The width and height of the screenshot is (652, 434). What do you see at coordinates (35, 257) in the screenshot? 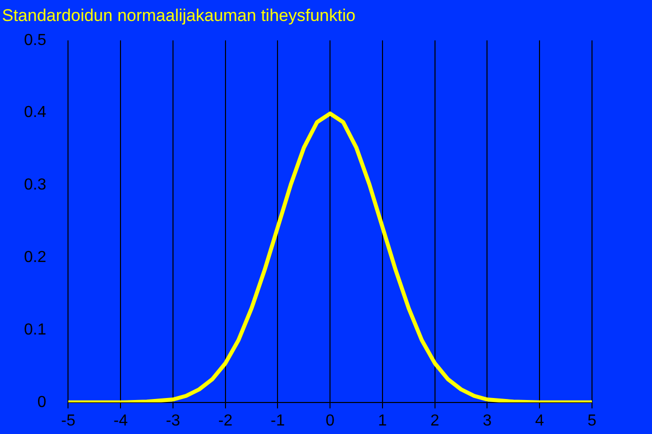
I see `y-tick-label: 0.2` at bounding box center [35, 257].